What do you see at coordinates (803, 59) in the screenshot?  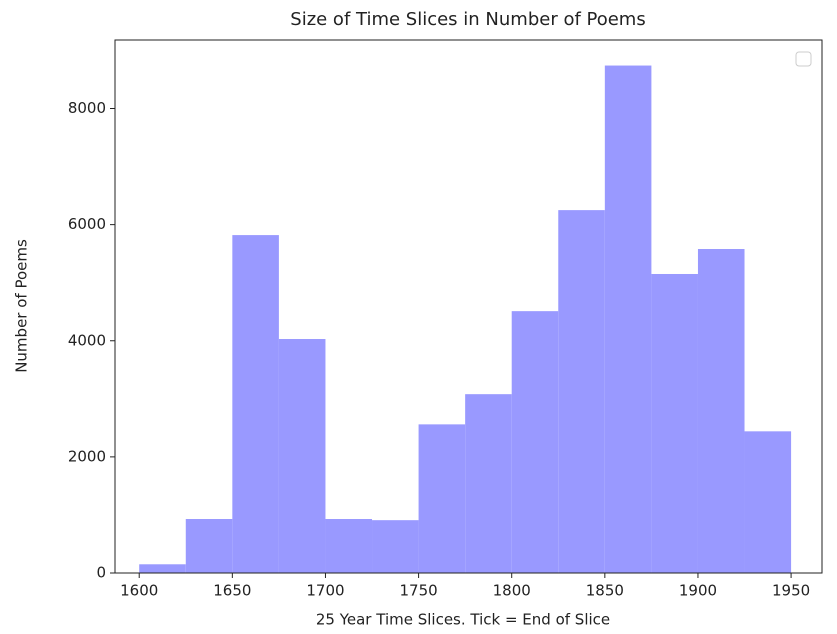 I see `legend` at bounding box center [803, 59].